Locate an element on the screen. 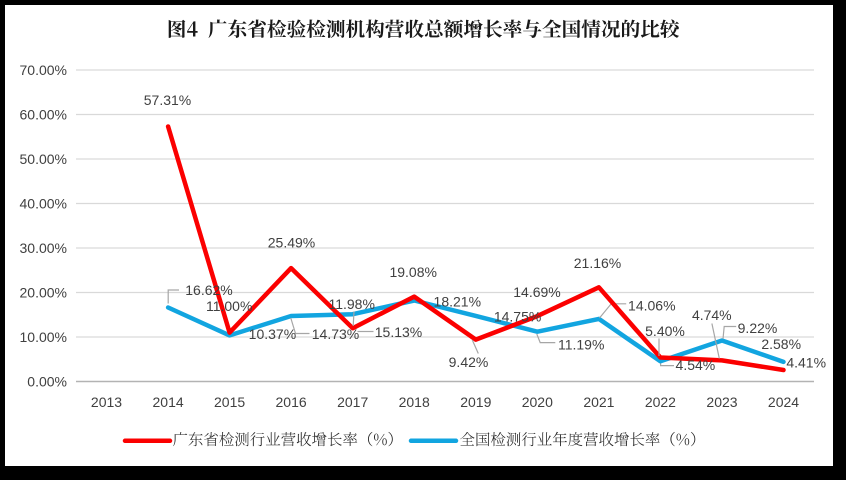  svg-text: 2015 is located at coordinates (229, 402).